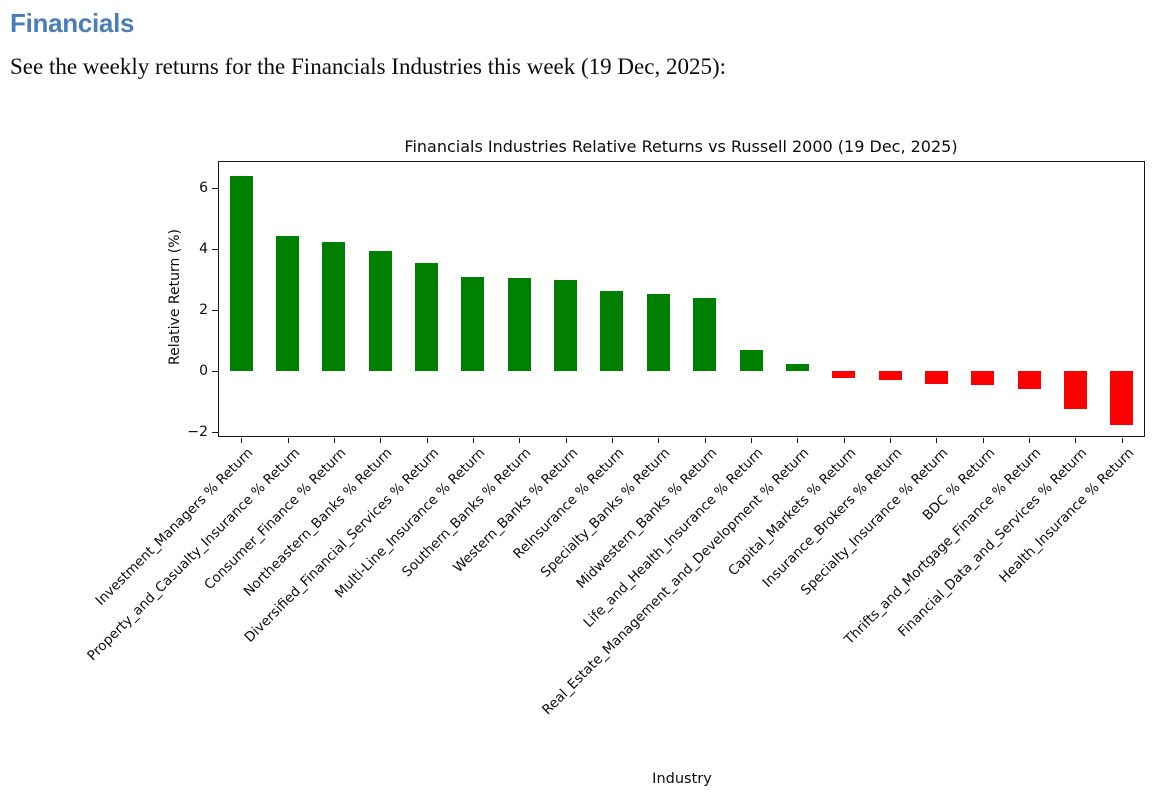 This screenshot has height=800, width=1158. Describe the element at coordinates (72, 23) in the screenshot. I see `page-title: Financials` at that location.